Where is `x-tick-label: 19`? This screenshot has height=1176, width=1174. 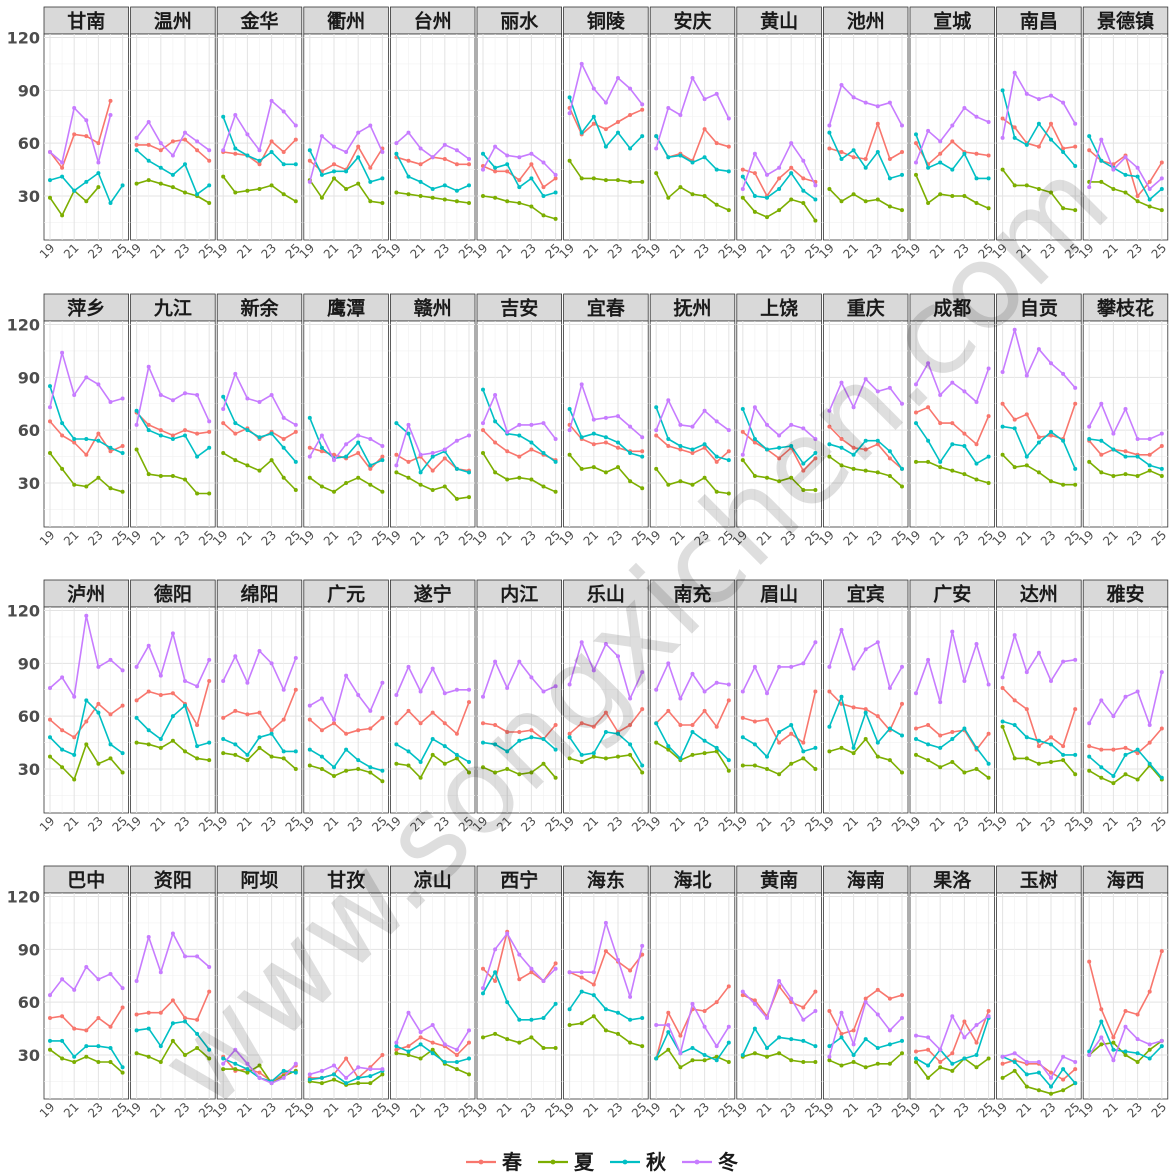
x-tick-label: 19 is located at coordinates (566, 538).